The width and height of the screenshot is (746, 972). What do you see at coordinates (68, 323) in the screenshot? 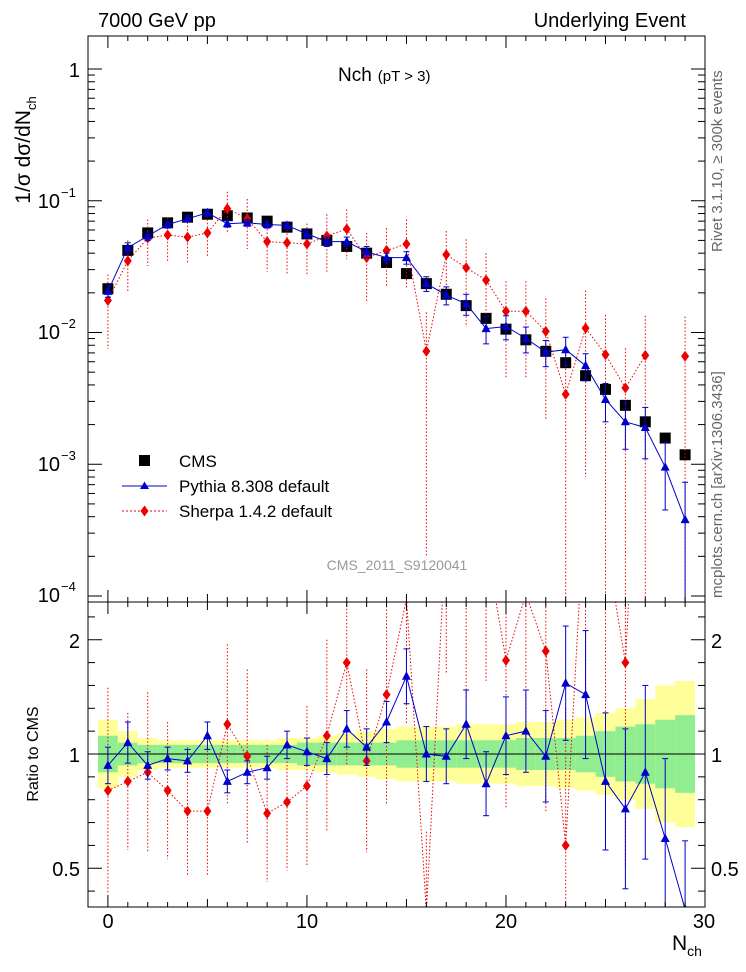
I see `y-tick-exp-0.01: −2` at bounding box center [68, 323].